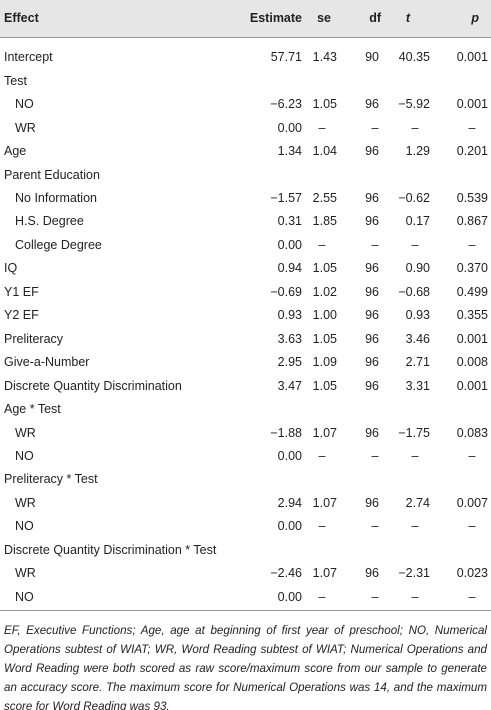 Image resolution: width=491 pixels, height=710 pixels. What do you see at coordinates (58, 244) in the screenshot?
I see `effect-label: College Degree` at bounding box center [58, 244].